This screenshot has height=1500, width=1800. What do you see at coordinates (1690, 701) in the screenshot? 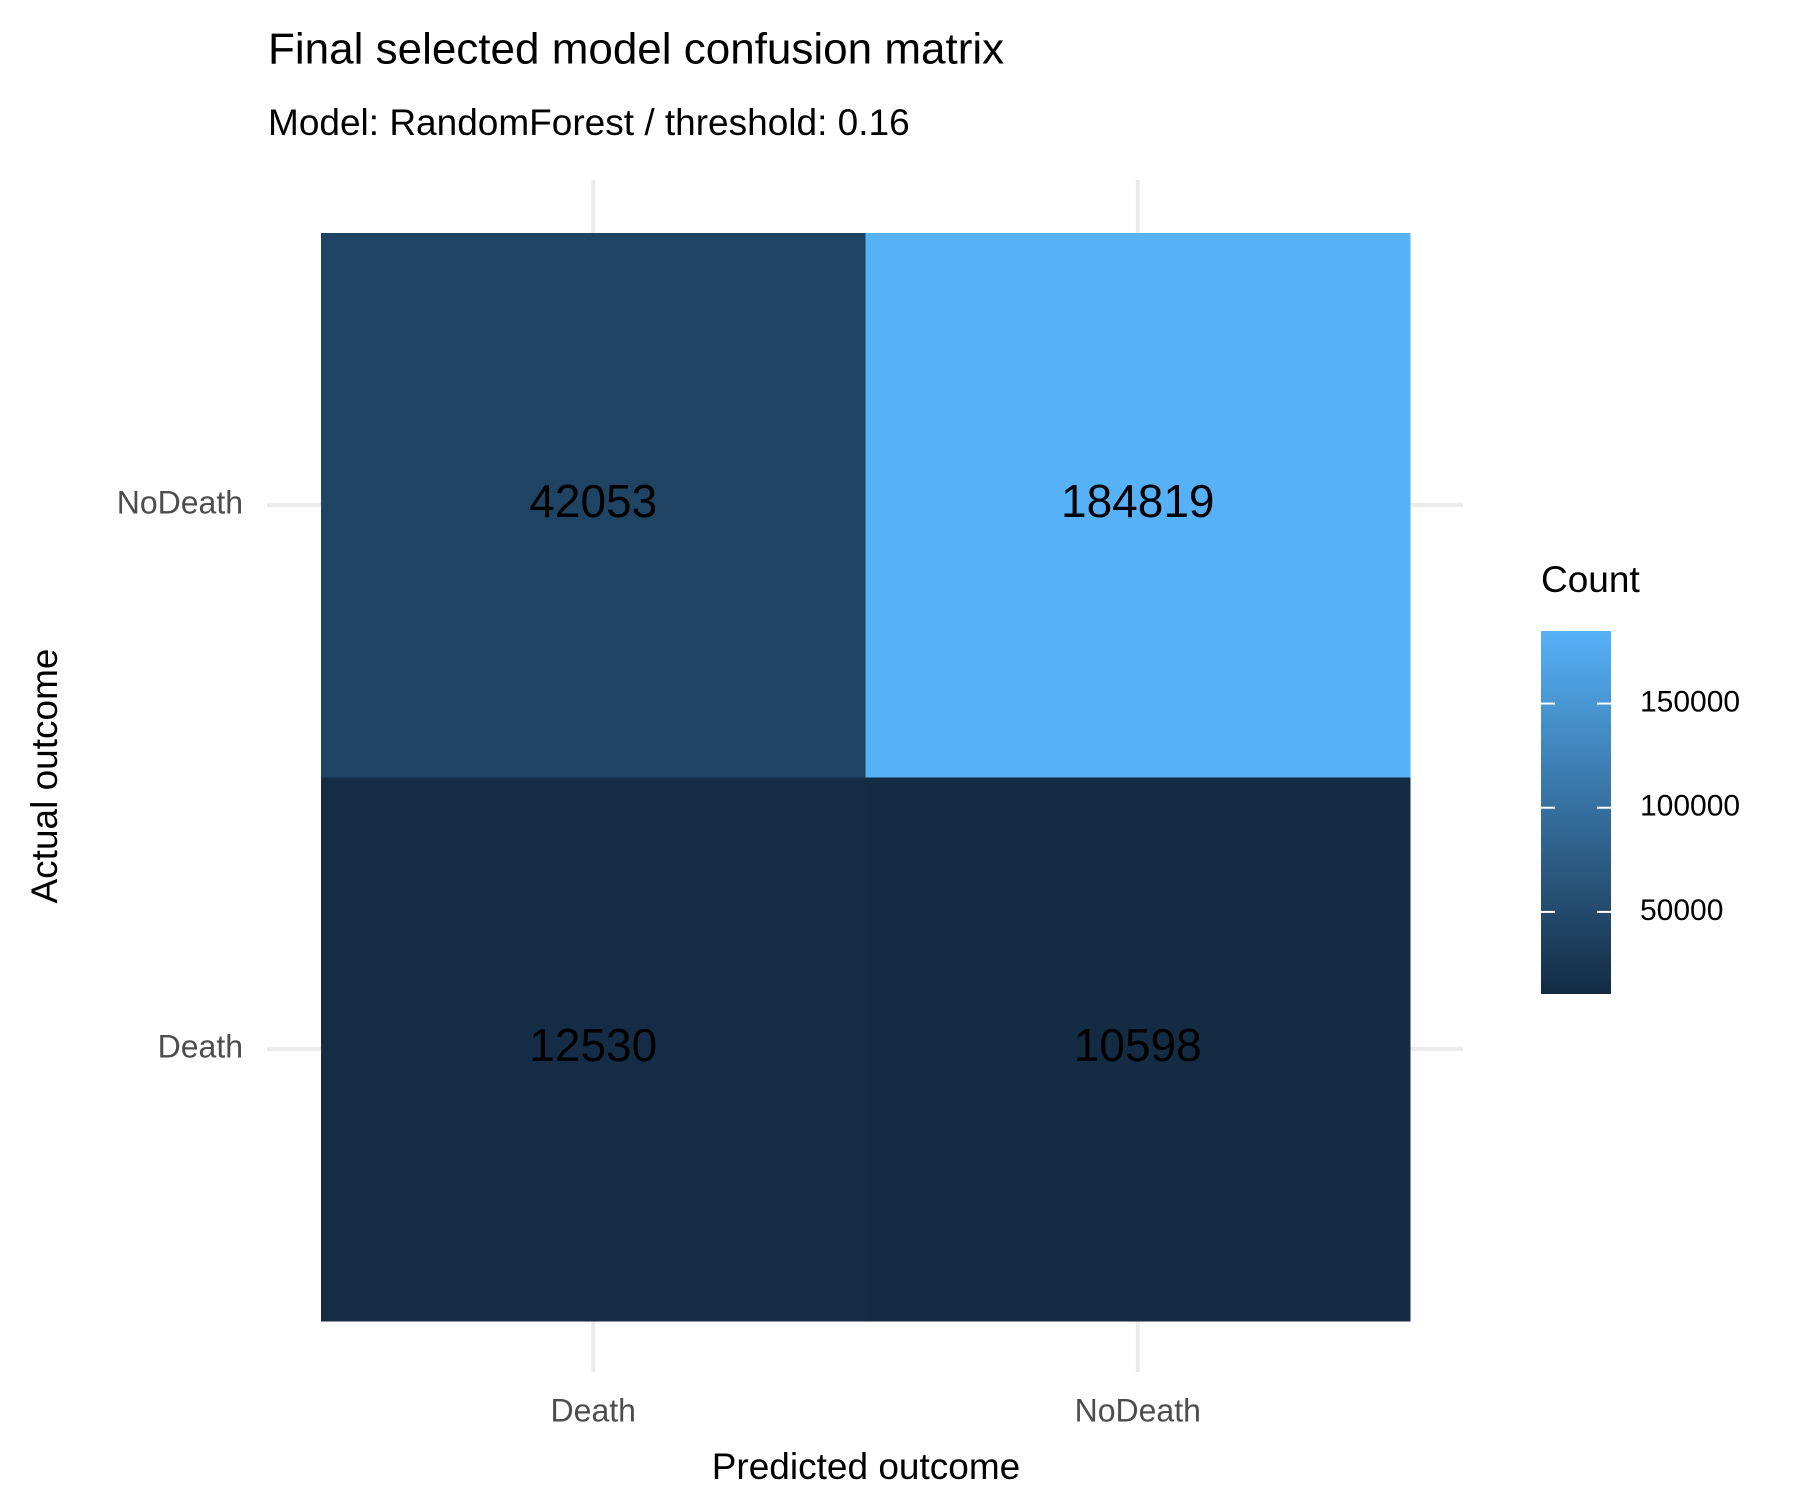
I see `colorbar-tick-label: 150000` at bounding box center [1690, 701].